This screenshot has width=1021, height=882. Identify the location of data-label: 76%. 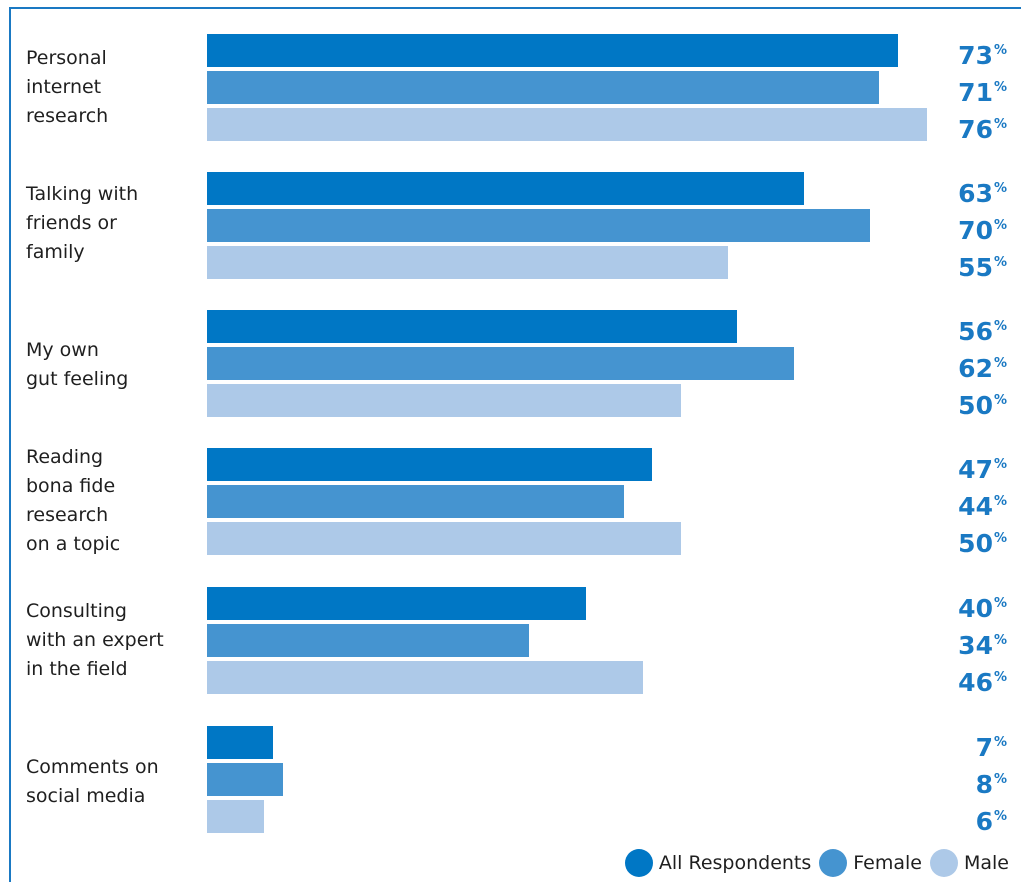
(982, 127).